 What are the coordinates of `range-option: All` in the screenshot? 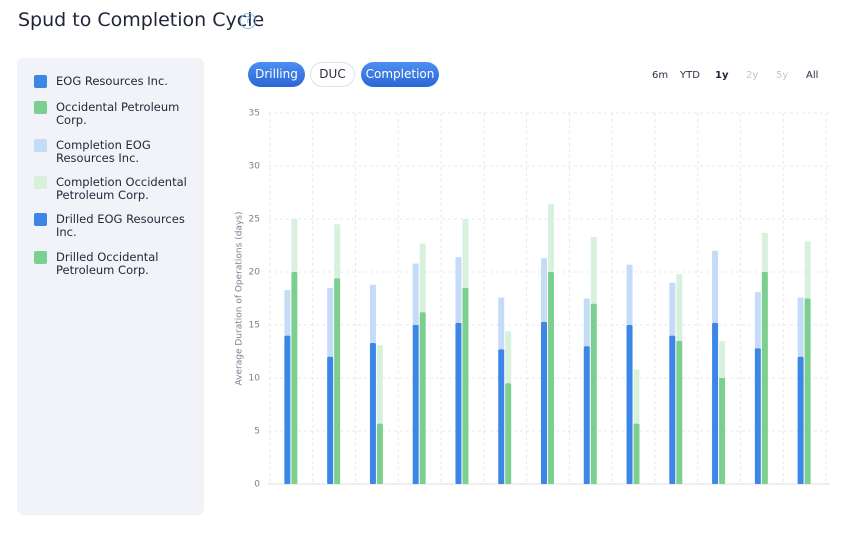 It's located at (812, 75).